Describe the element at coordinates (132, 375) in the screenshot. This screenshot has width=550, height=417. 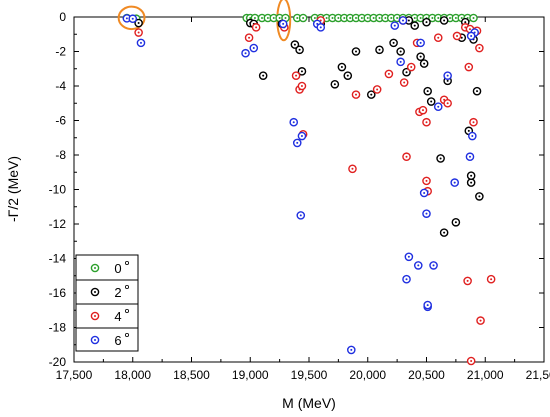
I see `x-tick-label: 18,000` at that location.